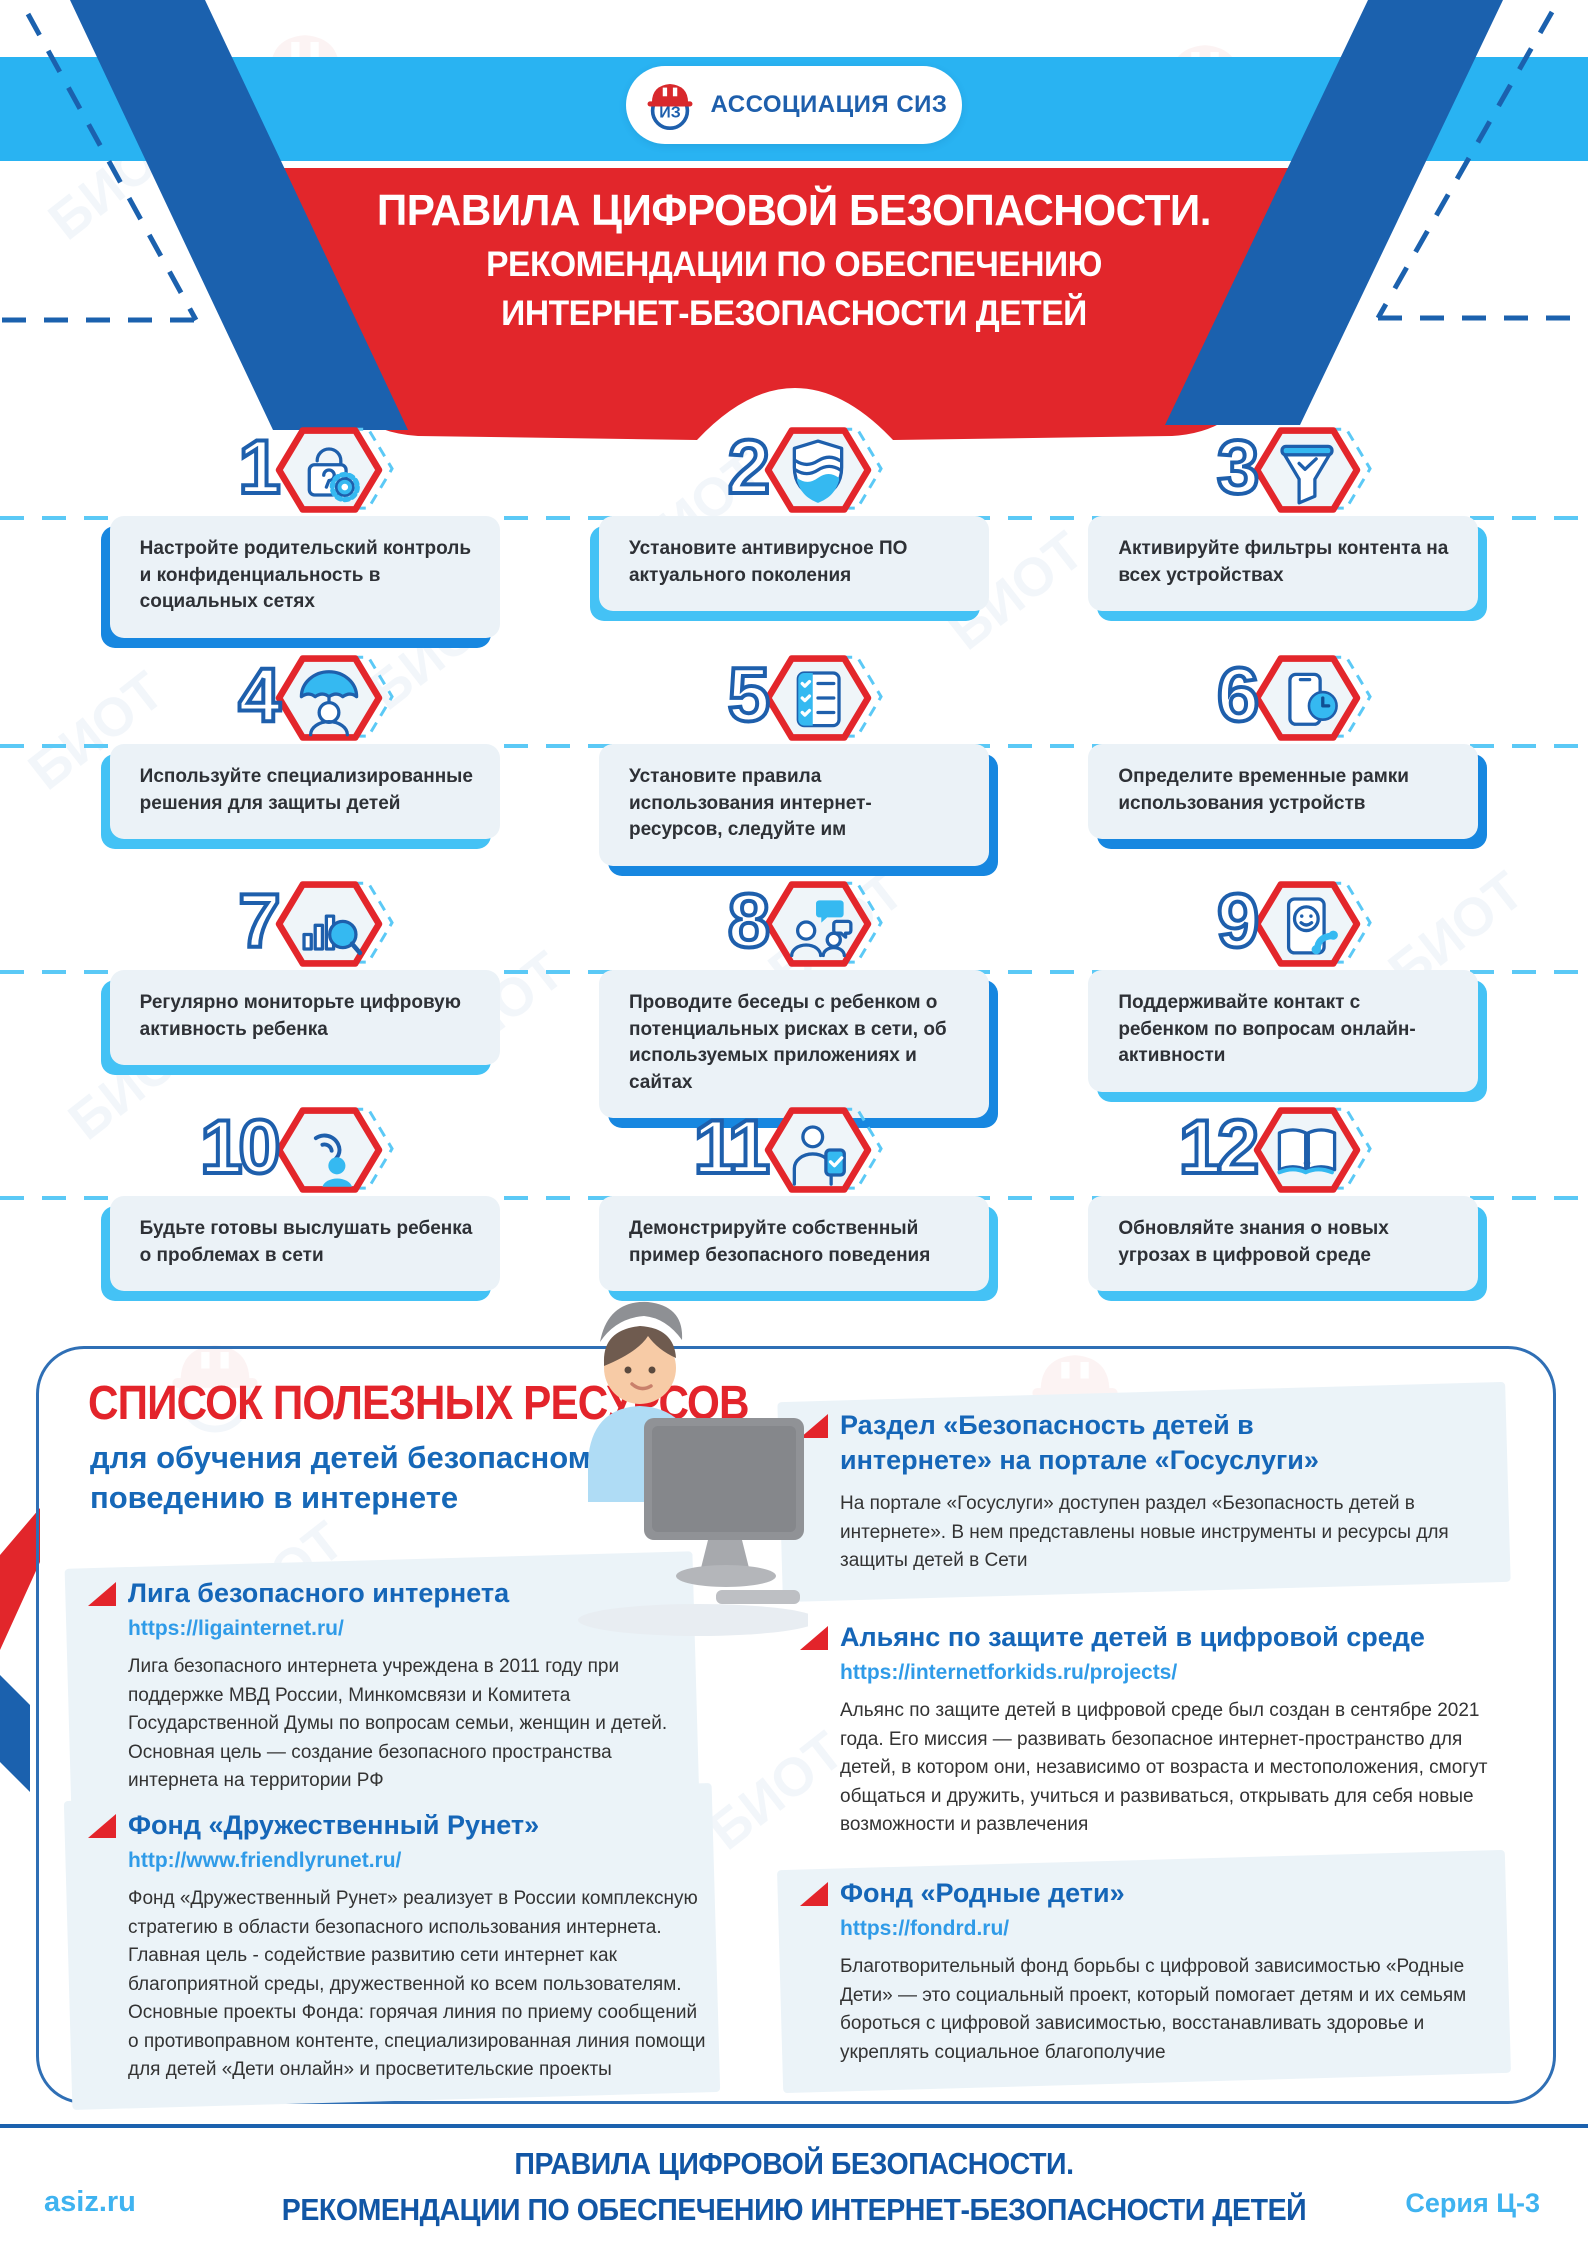  What do you see at coordinates (236, 1629) in the screenshot?
I see `resource-link: https://ligainternet.ru/` at bounding box center [236, 1629].